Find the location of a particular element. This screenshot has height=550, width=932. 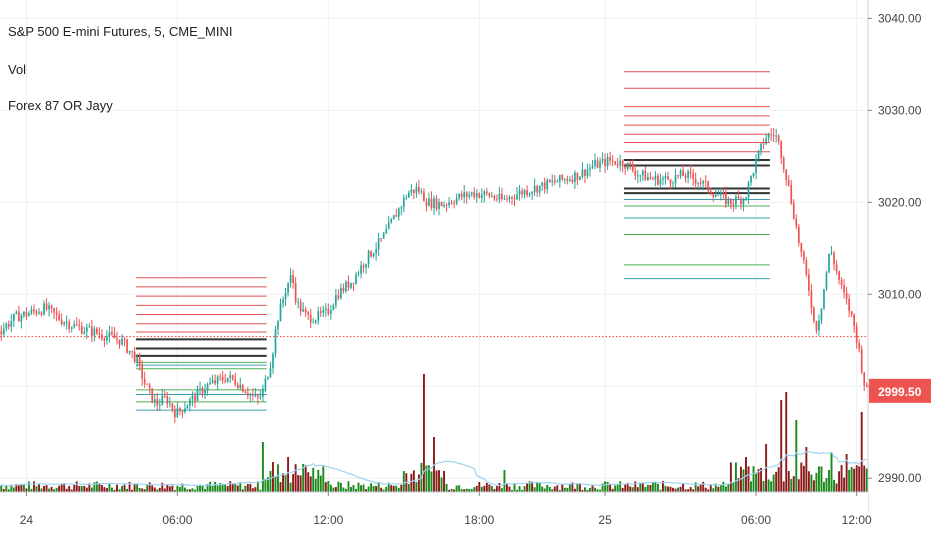

time-axis: 24 06:00 12:00 18:00 25 06:00 12:00 is located at coordinates (436, 520).